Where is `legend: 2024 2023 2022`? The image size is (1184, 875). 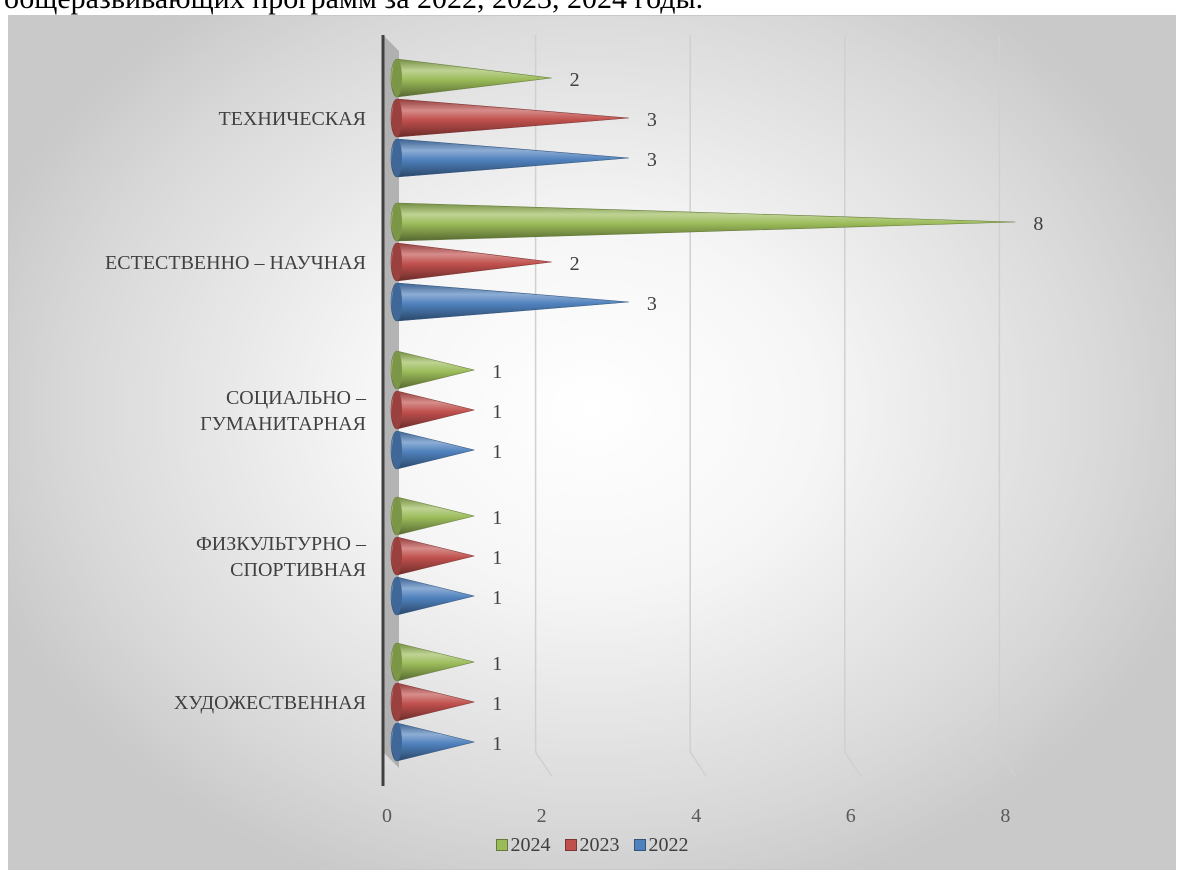
legend: 2024 2023 2022 is located at coordinates (592, 845).